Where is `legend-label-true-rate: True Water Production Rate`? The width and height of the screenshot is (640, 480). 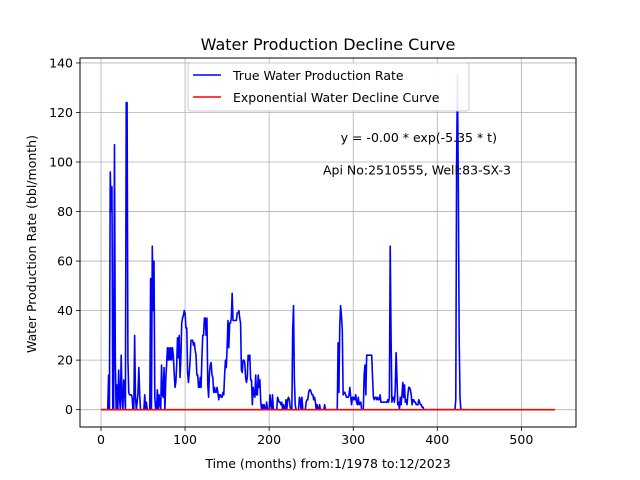 legend-label-true-rate: True Water Production Rate is located at coordinates (318, 75).